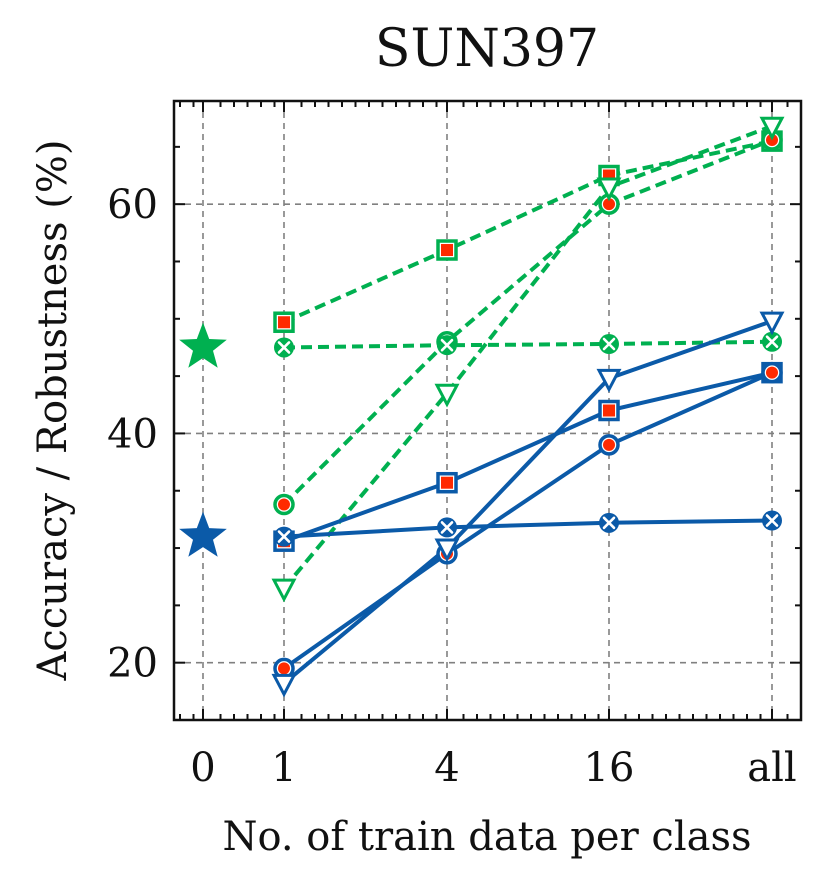  Describe the element at coordinates (486, 837) in the screenshot. I see `x-axis-label: No. of train data per class` at that location.